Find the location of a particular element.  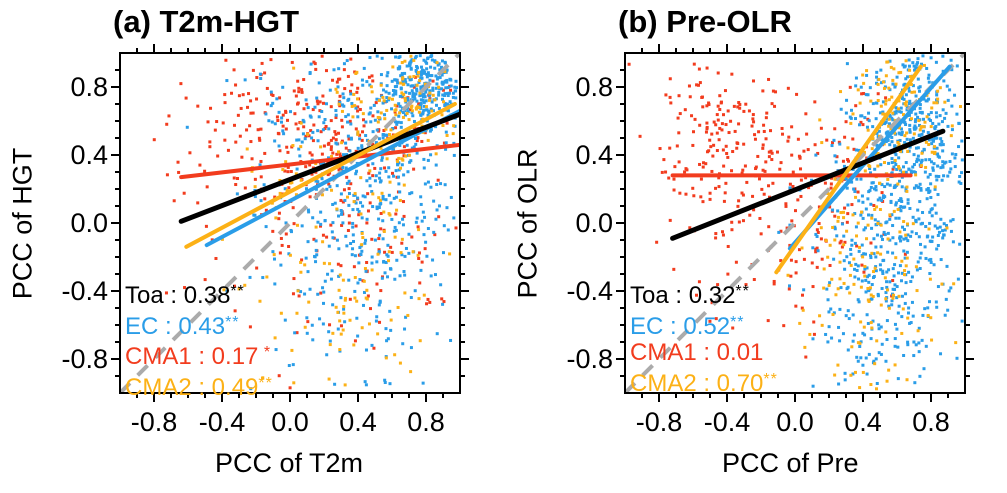

legend-entry-toa: Toa : 0.32** is located at coordinates (704, 294).